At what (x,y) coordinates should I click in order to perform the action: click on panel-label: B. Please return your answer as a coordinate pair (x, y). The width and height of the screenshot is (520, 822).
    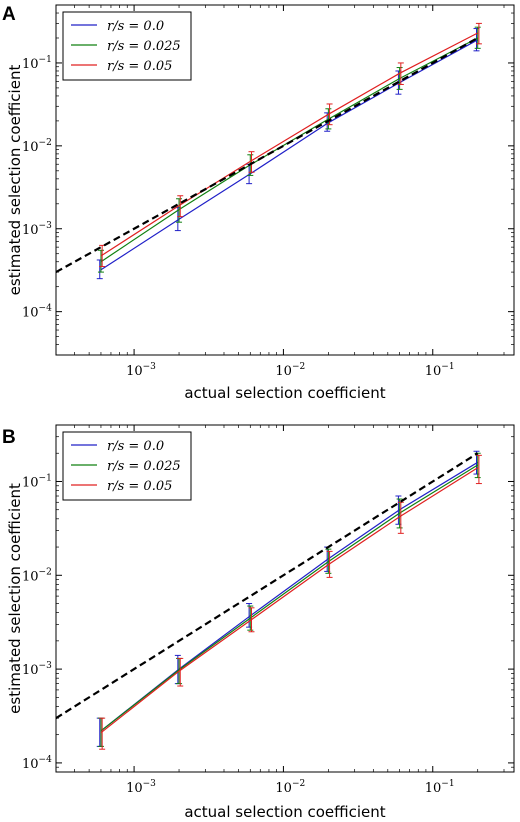
    Looking at the image, I should click on (9, 437).